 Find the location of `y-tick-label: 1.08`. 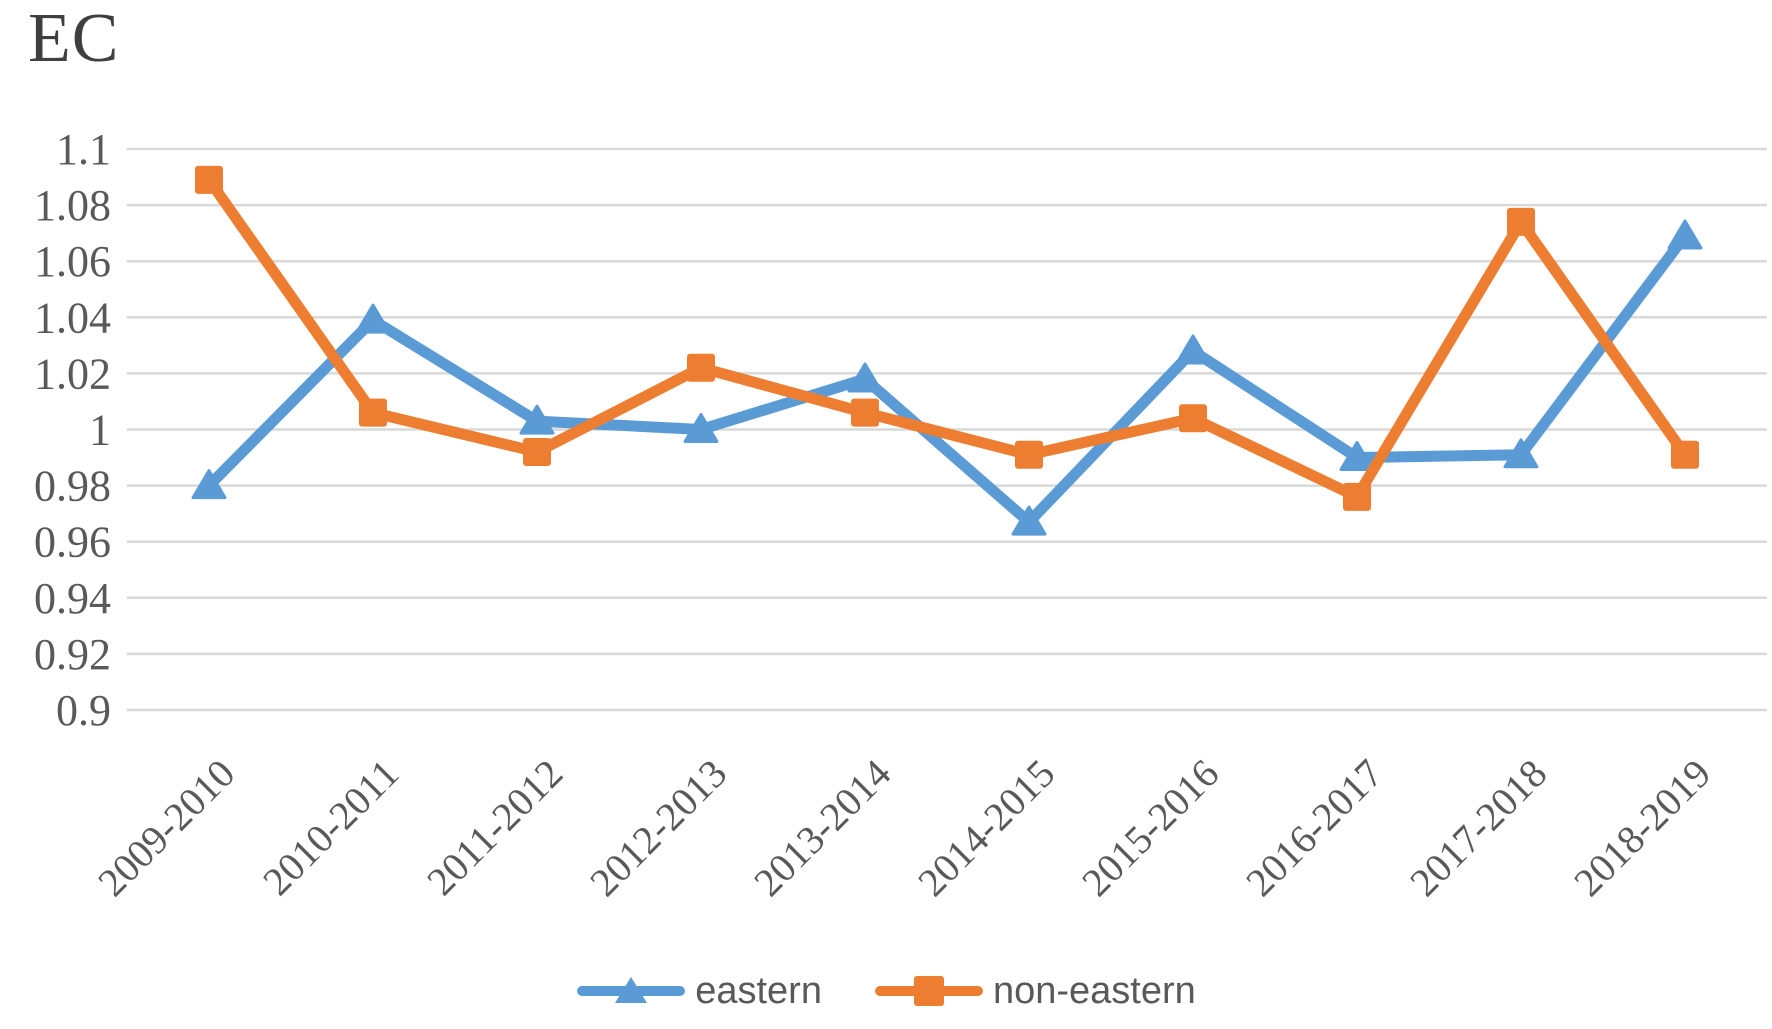

y-tick-label: 1.08 is located at coordinates (72, 205).